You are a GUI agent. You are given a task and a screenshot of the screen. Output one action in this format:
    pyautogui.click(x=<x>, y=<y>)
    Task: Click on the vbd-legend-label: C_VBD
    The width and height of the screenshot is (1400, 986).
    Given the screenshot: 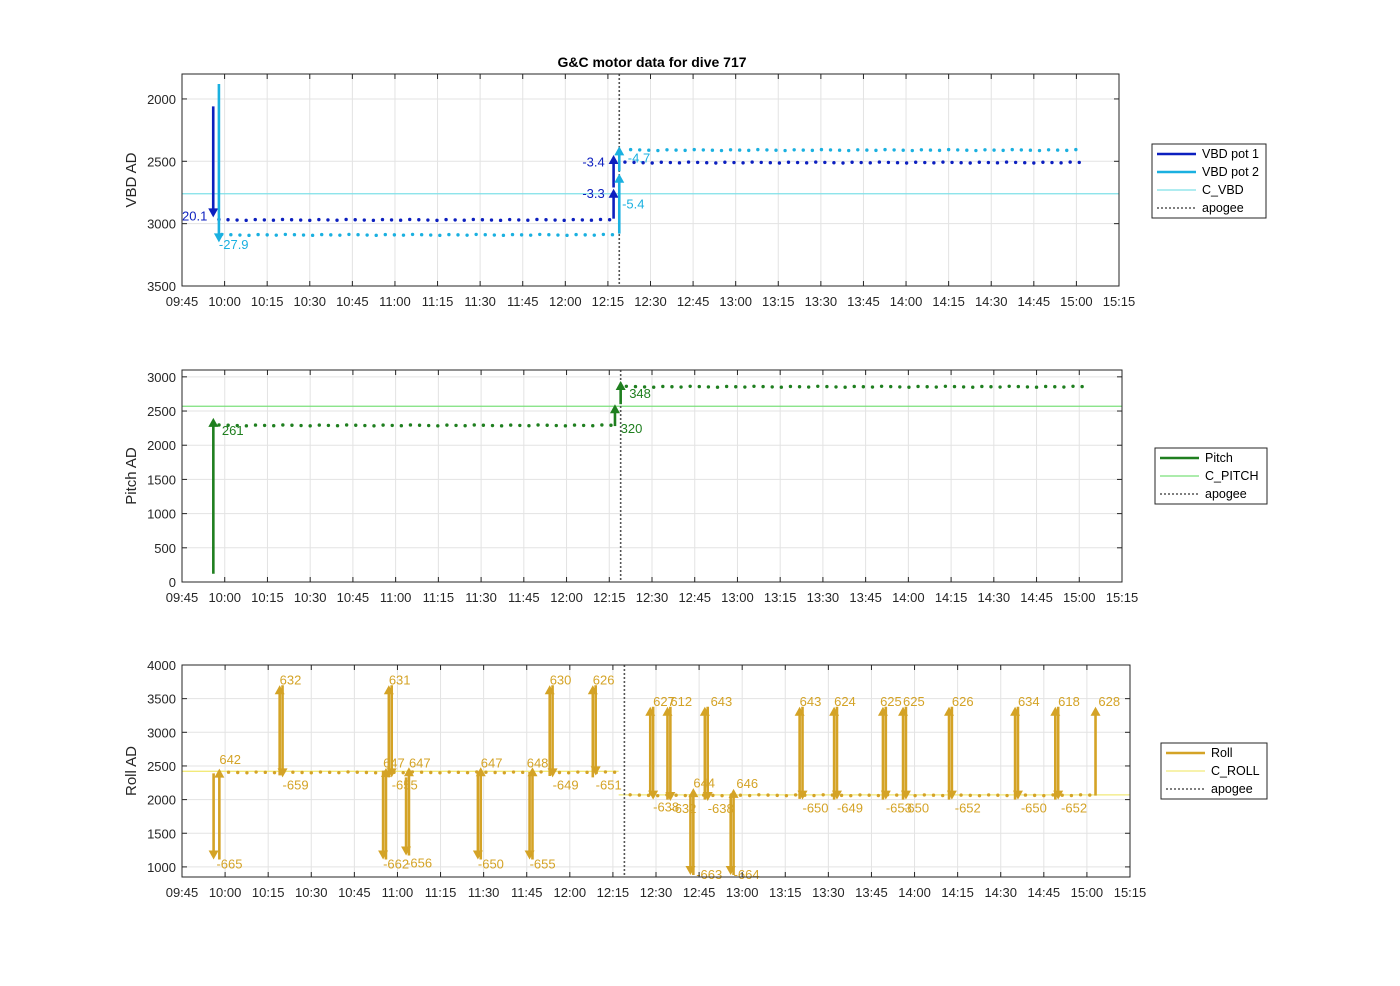 What is the action you would take?
    pyautogui.click(x=1223, y=190)
    